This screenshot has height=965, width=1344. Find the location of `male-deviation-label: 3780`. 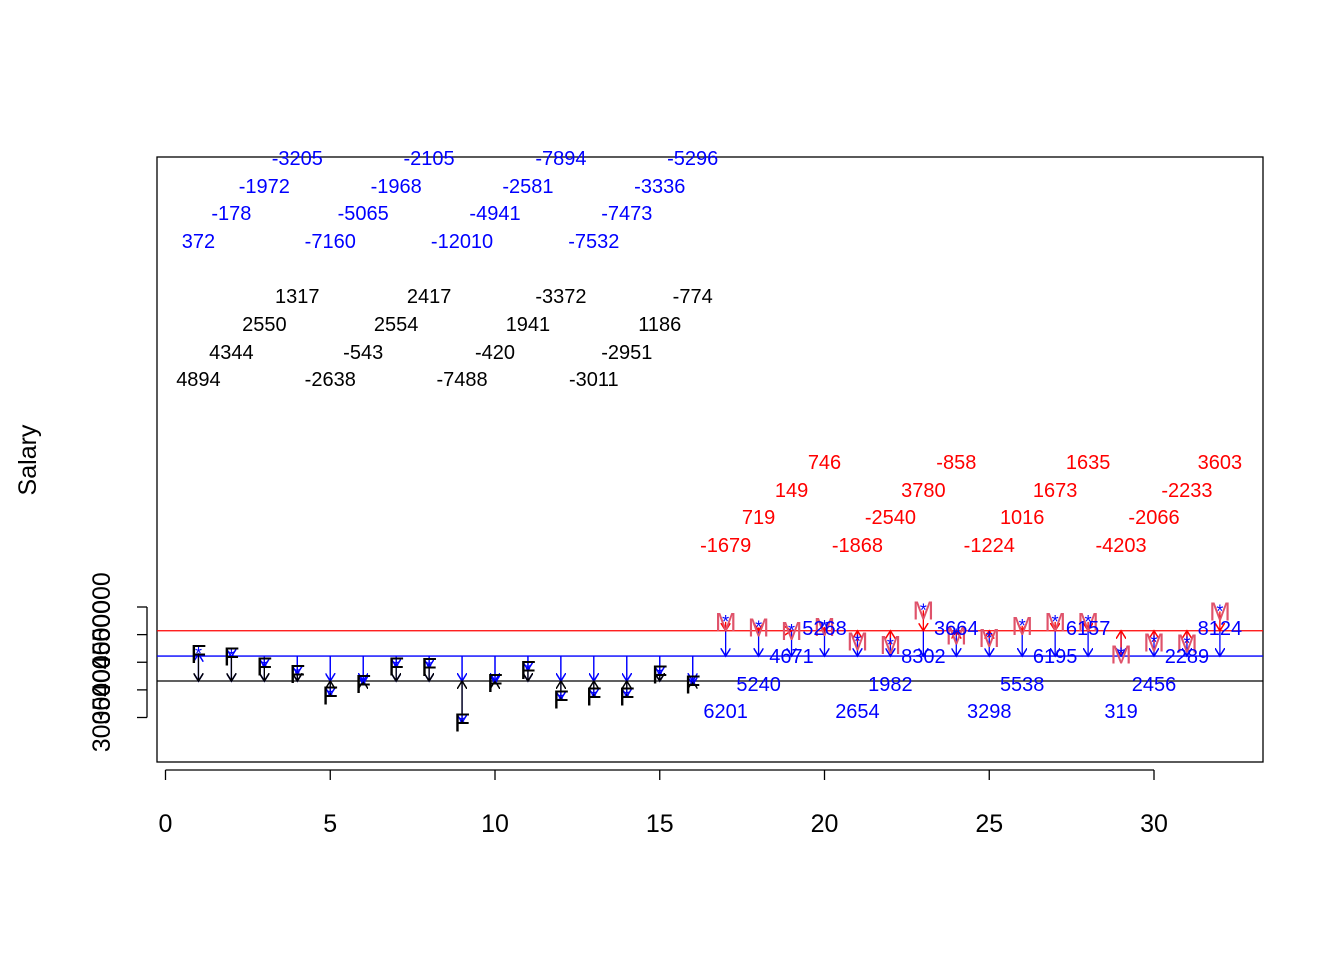

male-deviation-label: 3780 is located at coordinates (923, 491).